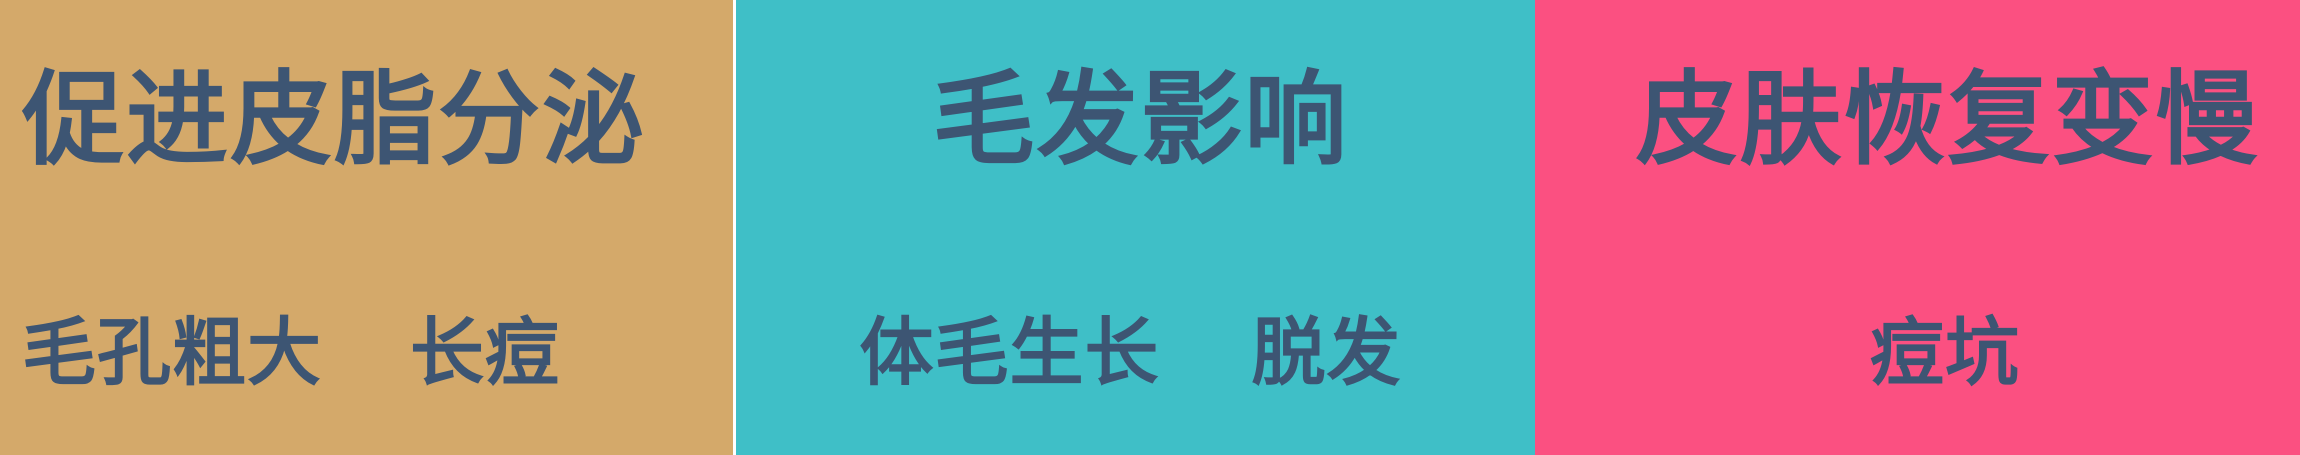 This screenshot has height=455, width=2300. Describe the element at coordinates (366, 353) in the screenshot. I see `panel-items: 毛孔粗大 长痘` at that location.